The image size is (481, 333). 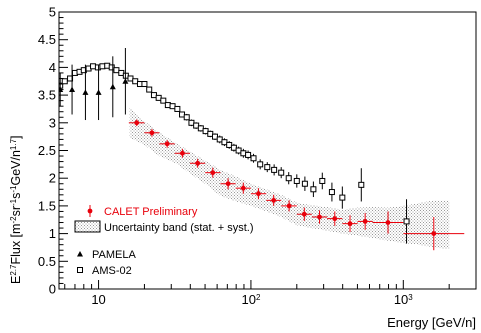 I want to click on y-tick-label: 5, so click(x=52, y=12).